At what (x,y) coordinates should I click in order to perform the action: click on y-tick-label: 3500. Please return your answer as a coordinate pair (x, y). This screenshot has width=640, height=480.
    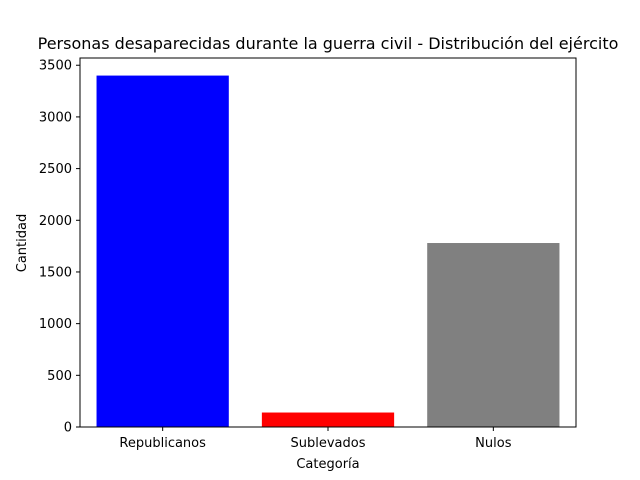
    Looking at the image, I should click on (55, 66).